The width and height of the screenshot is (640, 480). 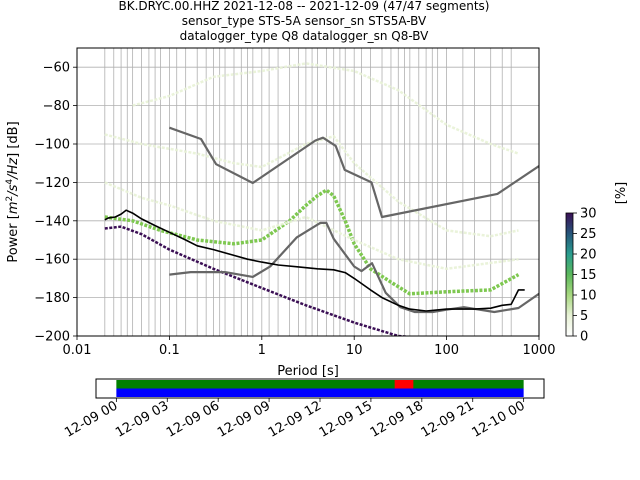 I want to click on chart-title-line-3: datalogger_type Q8 datalogger_sn Q8-BV, so click(x=305, y=36).